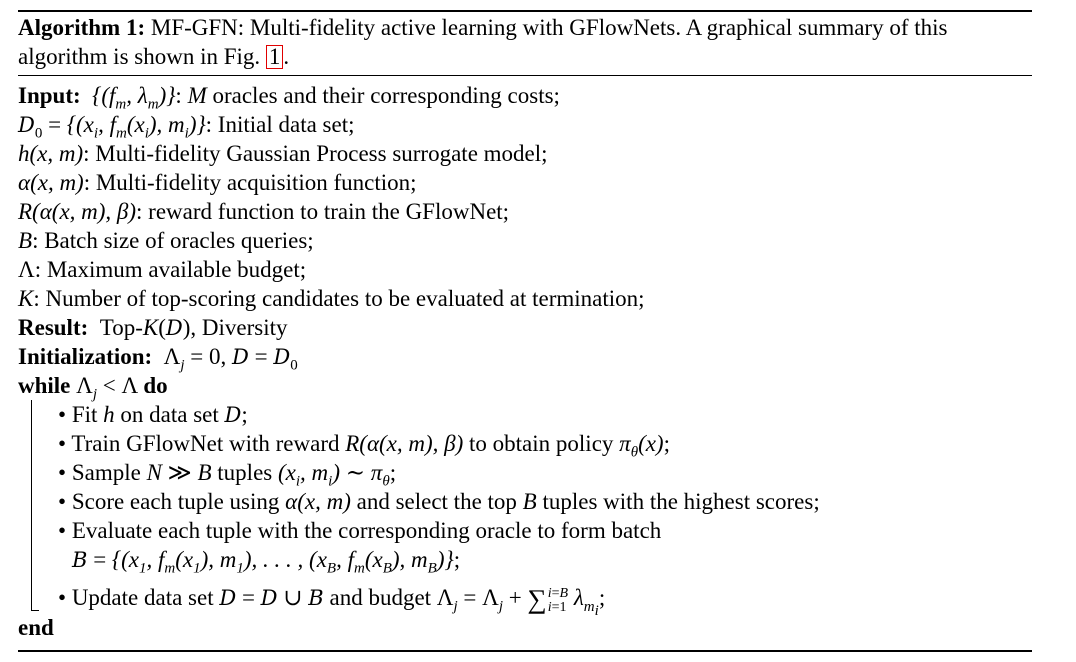  What do you see at coordinates (525, 11) in the screenshot?
I see `top-rule` at bounding box center [525, 11].